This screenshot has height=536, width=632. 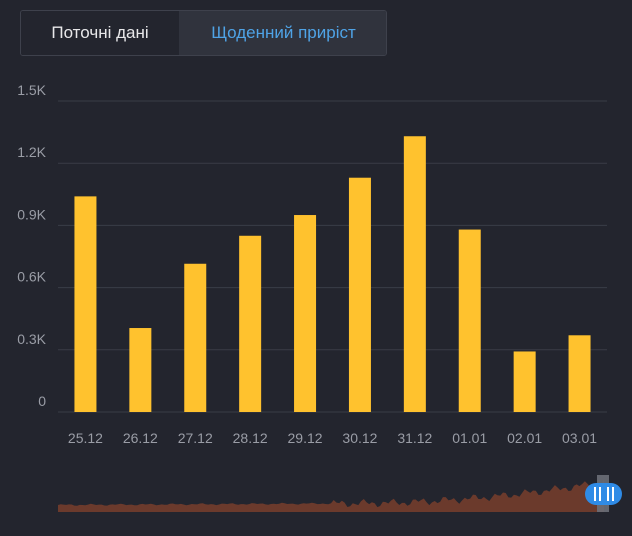 I want to click on x-tick-label: 01.01, so click(x=469, y=438).